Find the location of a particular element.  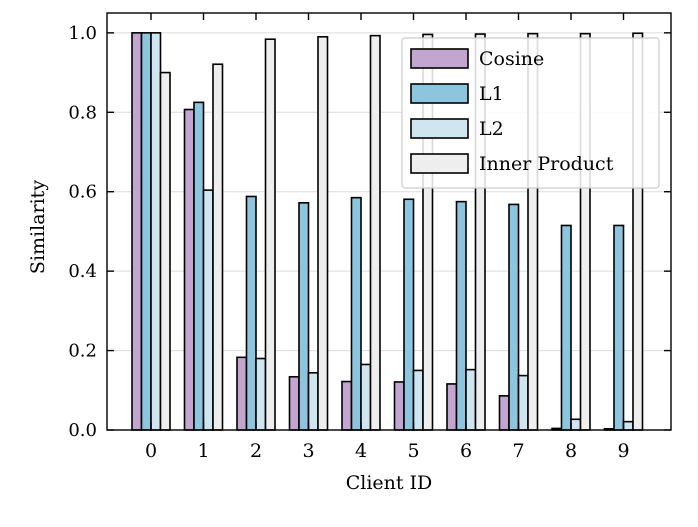

x-tick-label: 8 is located at coordinates (571, 451).